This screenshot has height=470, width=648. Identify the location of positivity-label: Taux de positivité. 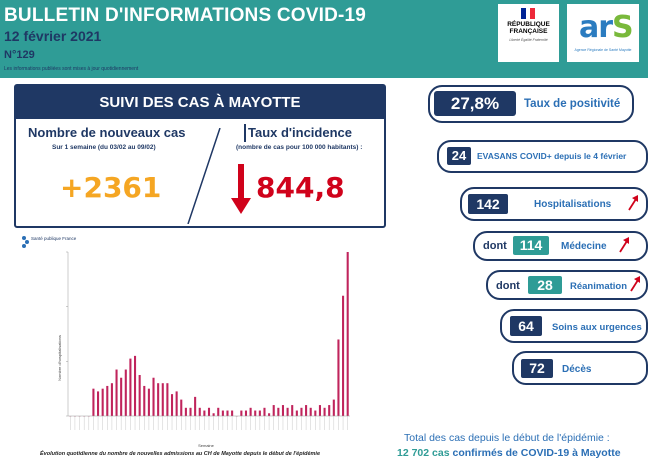
(572, 104).